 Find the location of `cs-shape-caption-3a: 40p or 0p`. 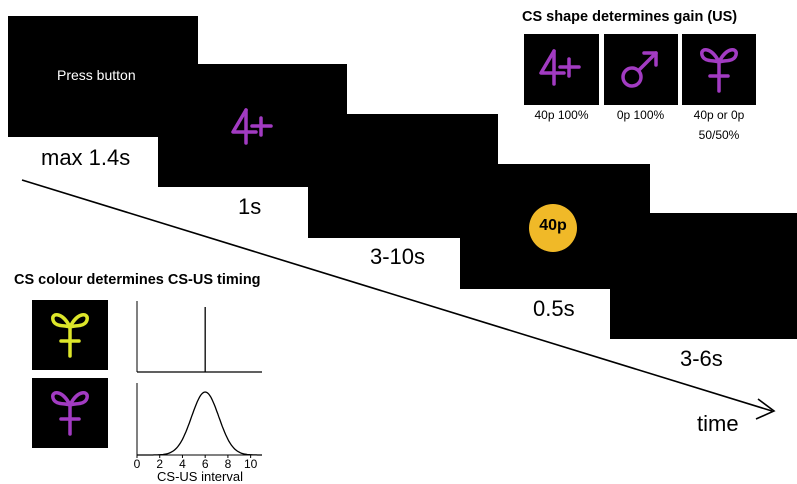

cs-shape-caption-3a: 40p or 0p is located at coordinates (719, 115).